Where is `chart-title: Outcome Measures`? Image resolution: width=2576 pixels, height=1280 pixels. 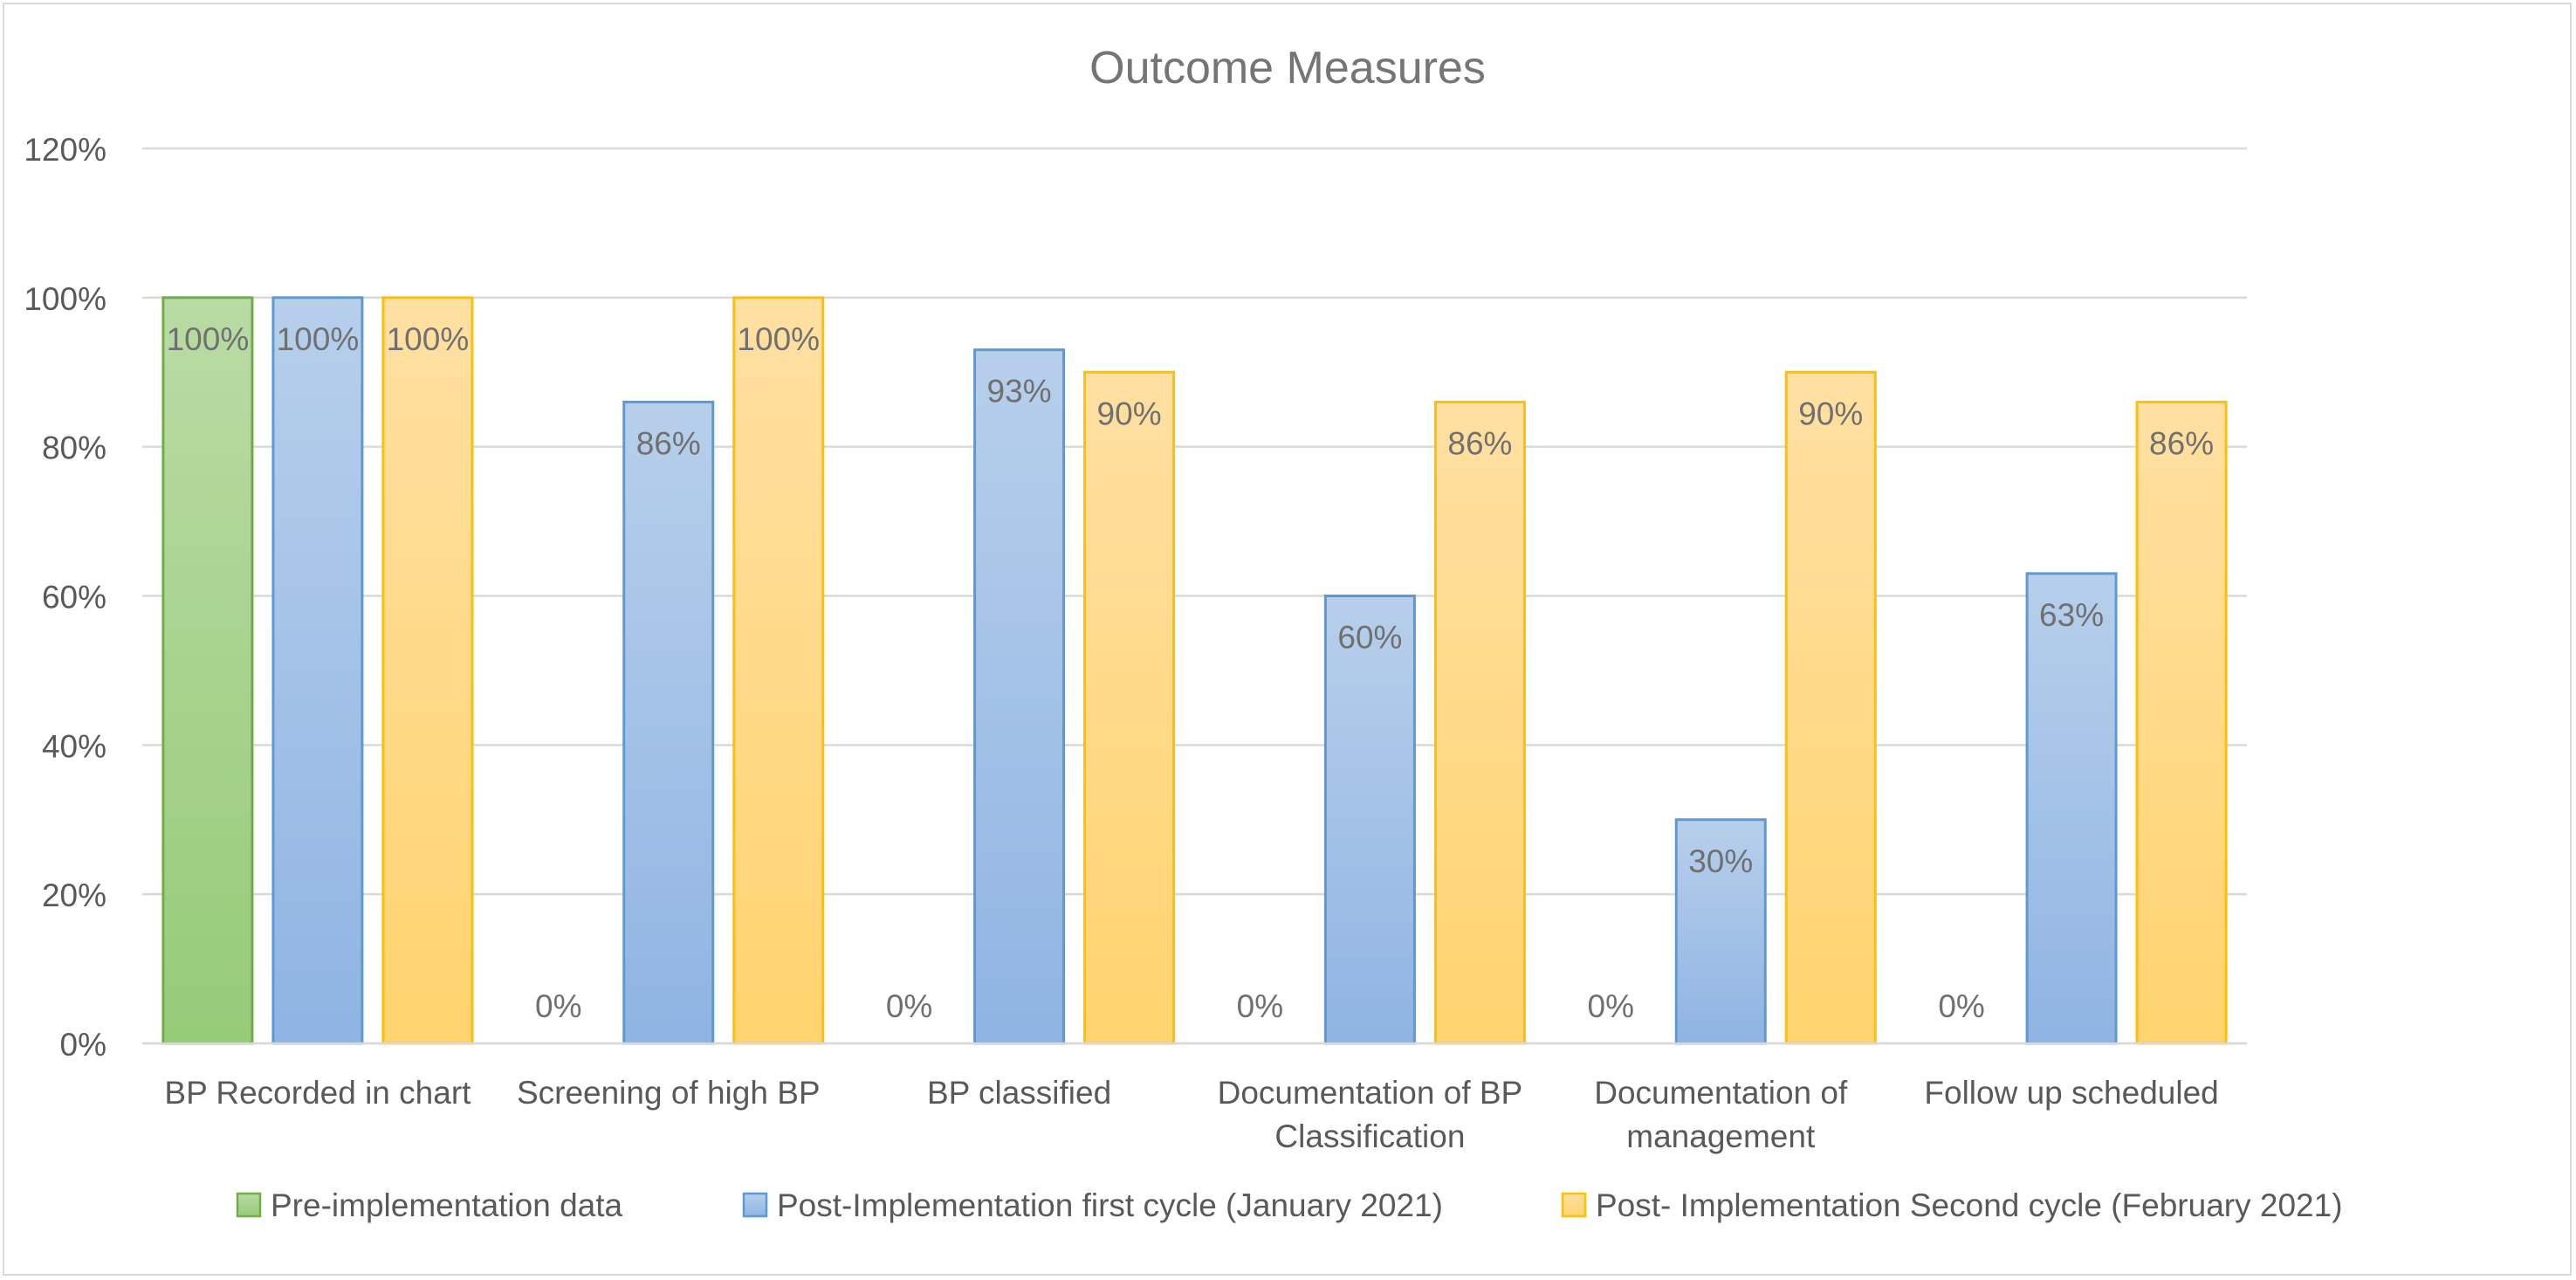
chart-title: Outcome Measures is located at coordinates (1288, 68).